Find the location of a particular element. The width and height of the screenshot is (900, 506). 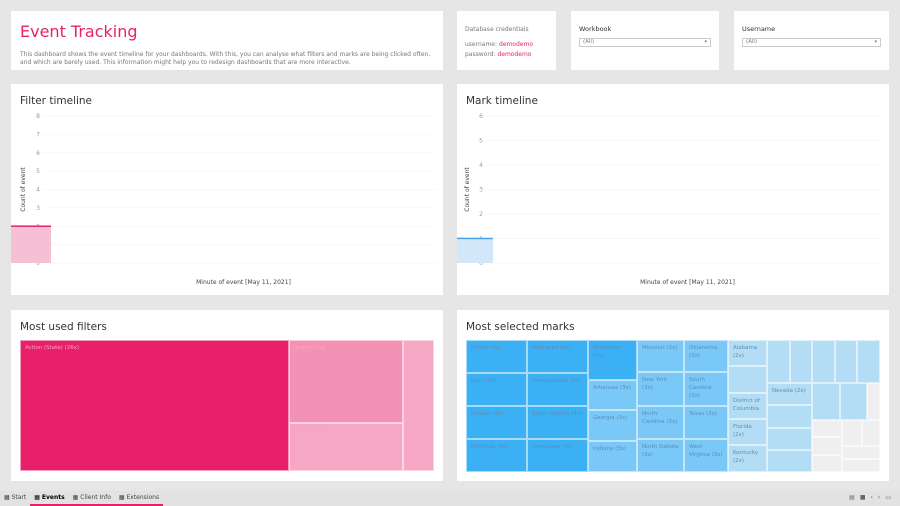

workbook-dropdown: (All) ▾ is located at coordinates (645, 42).